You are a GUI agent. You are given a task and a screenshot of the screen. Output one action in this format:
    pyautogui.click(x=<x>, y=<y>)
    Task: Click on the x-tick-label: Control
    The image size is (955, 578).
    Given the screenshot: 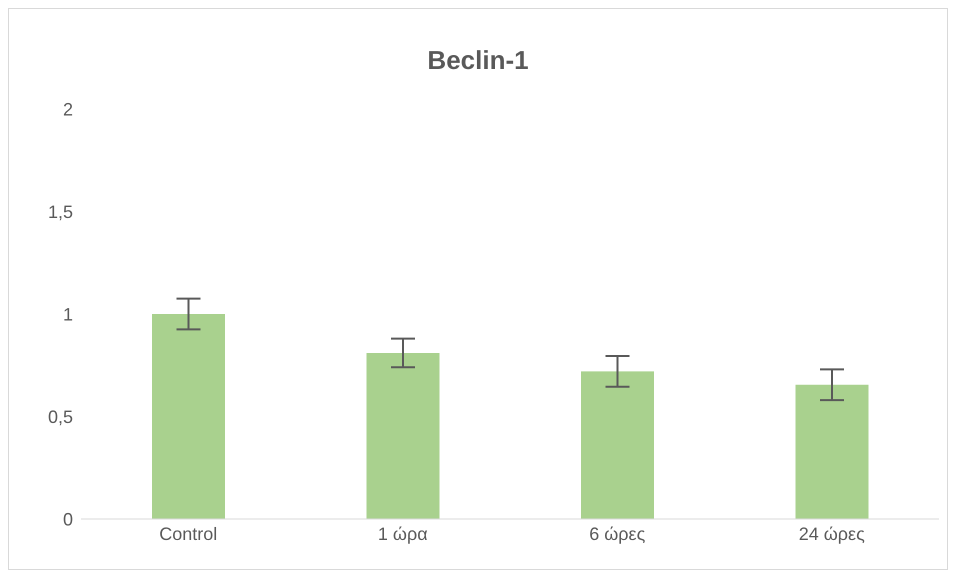 What is the action you would take?
    pyautogui.click(x=188, y=534)
    